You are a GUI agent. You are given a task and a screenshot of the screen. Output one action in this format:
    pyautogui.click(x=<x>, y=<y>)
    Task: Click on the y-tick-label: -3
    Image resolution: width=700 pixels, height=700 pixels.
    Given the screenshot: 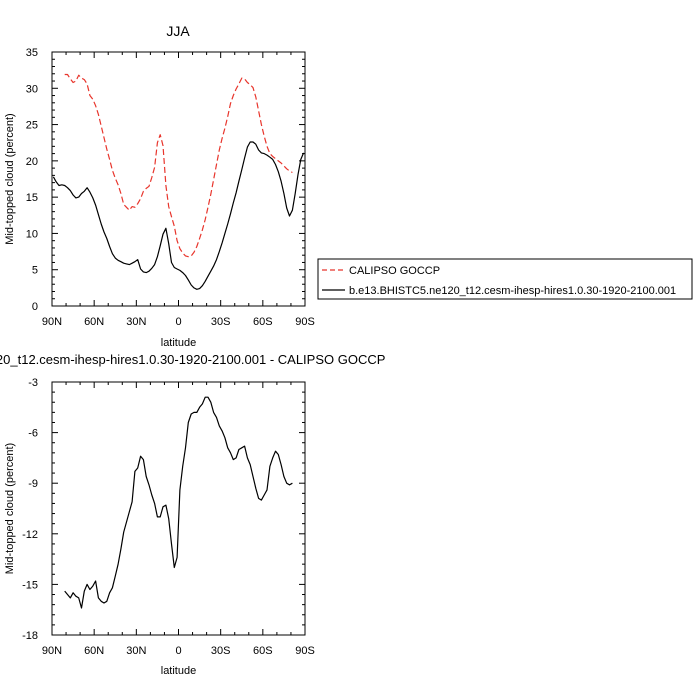 What is the action you would take?
    pyautogui.click(x=33, y=383)
    